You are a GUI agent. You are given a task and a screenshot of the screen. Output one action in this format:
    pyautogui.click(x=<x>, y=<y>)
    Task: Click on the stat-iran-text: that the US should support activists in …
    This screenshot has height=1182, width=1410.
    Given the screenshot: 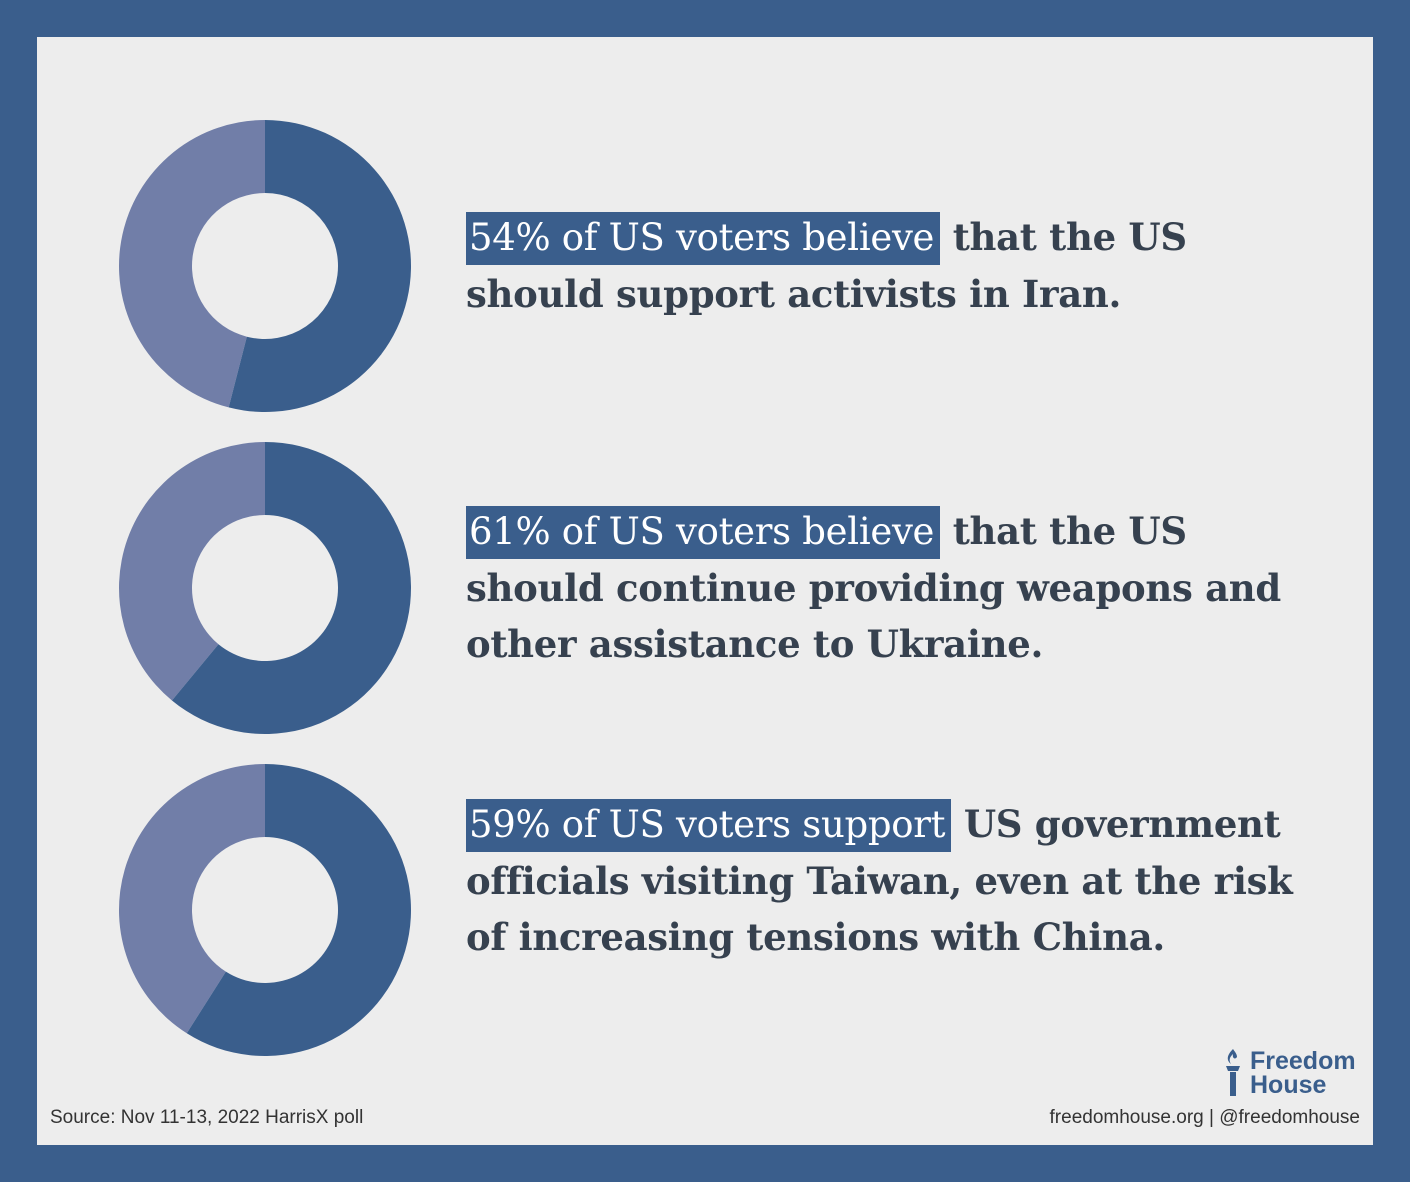 What is the action you would take?
    pyautogui.click(x=826, y=265)
    